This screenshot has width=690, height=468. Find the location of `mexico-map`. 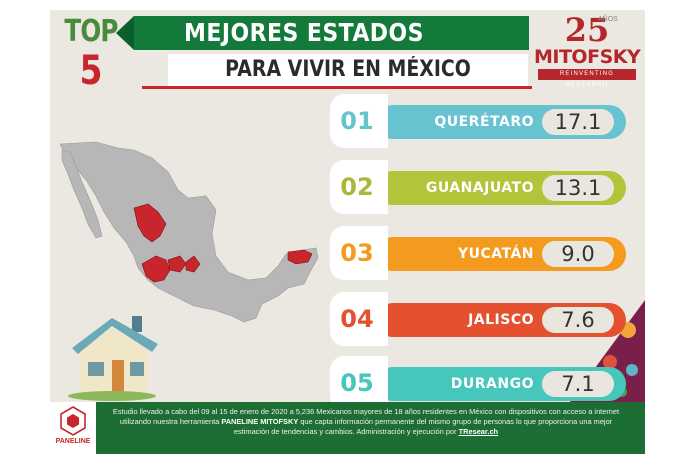

mexico-map is located at coordinates (189, 232).